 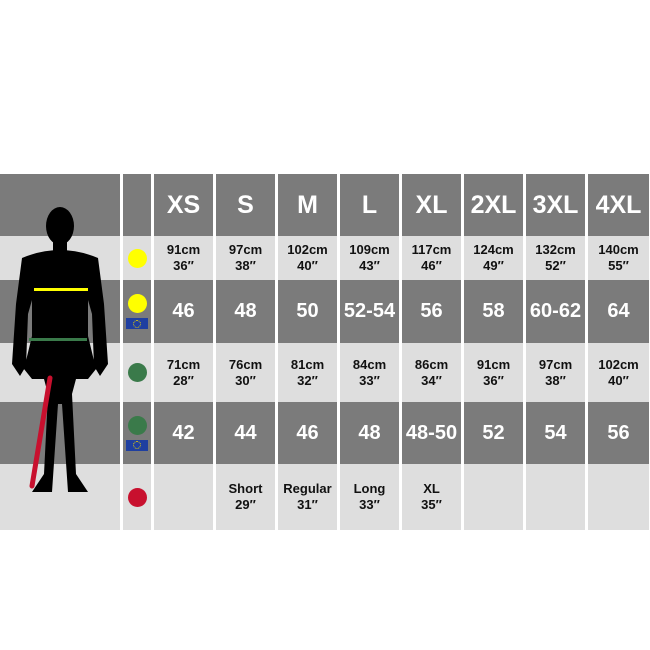 What do you see at coordinates (493, 311) in the screenshot?
I see `cell-value: 58` at bounding box center [493, 311].